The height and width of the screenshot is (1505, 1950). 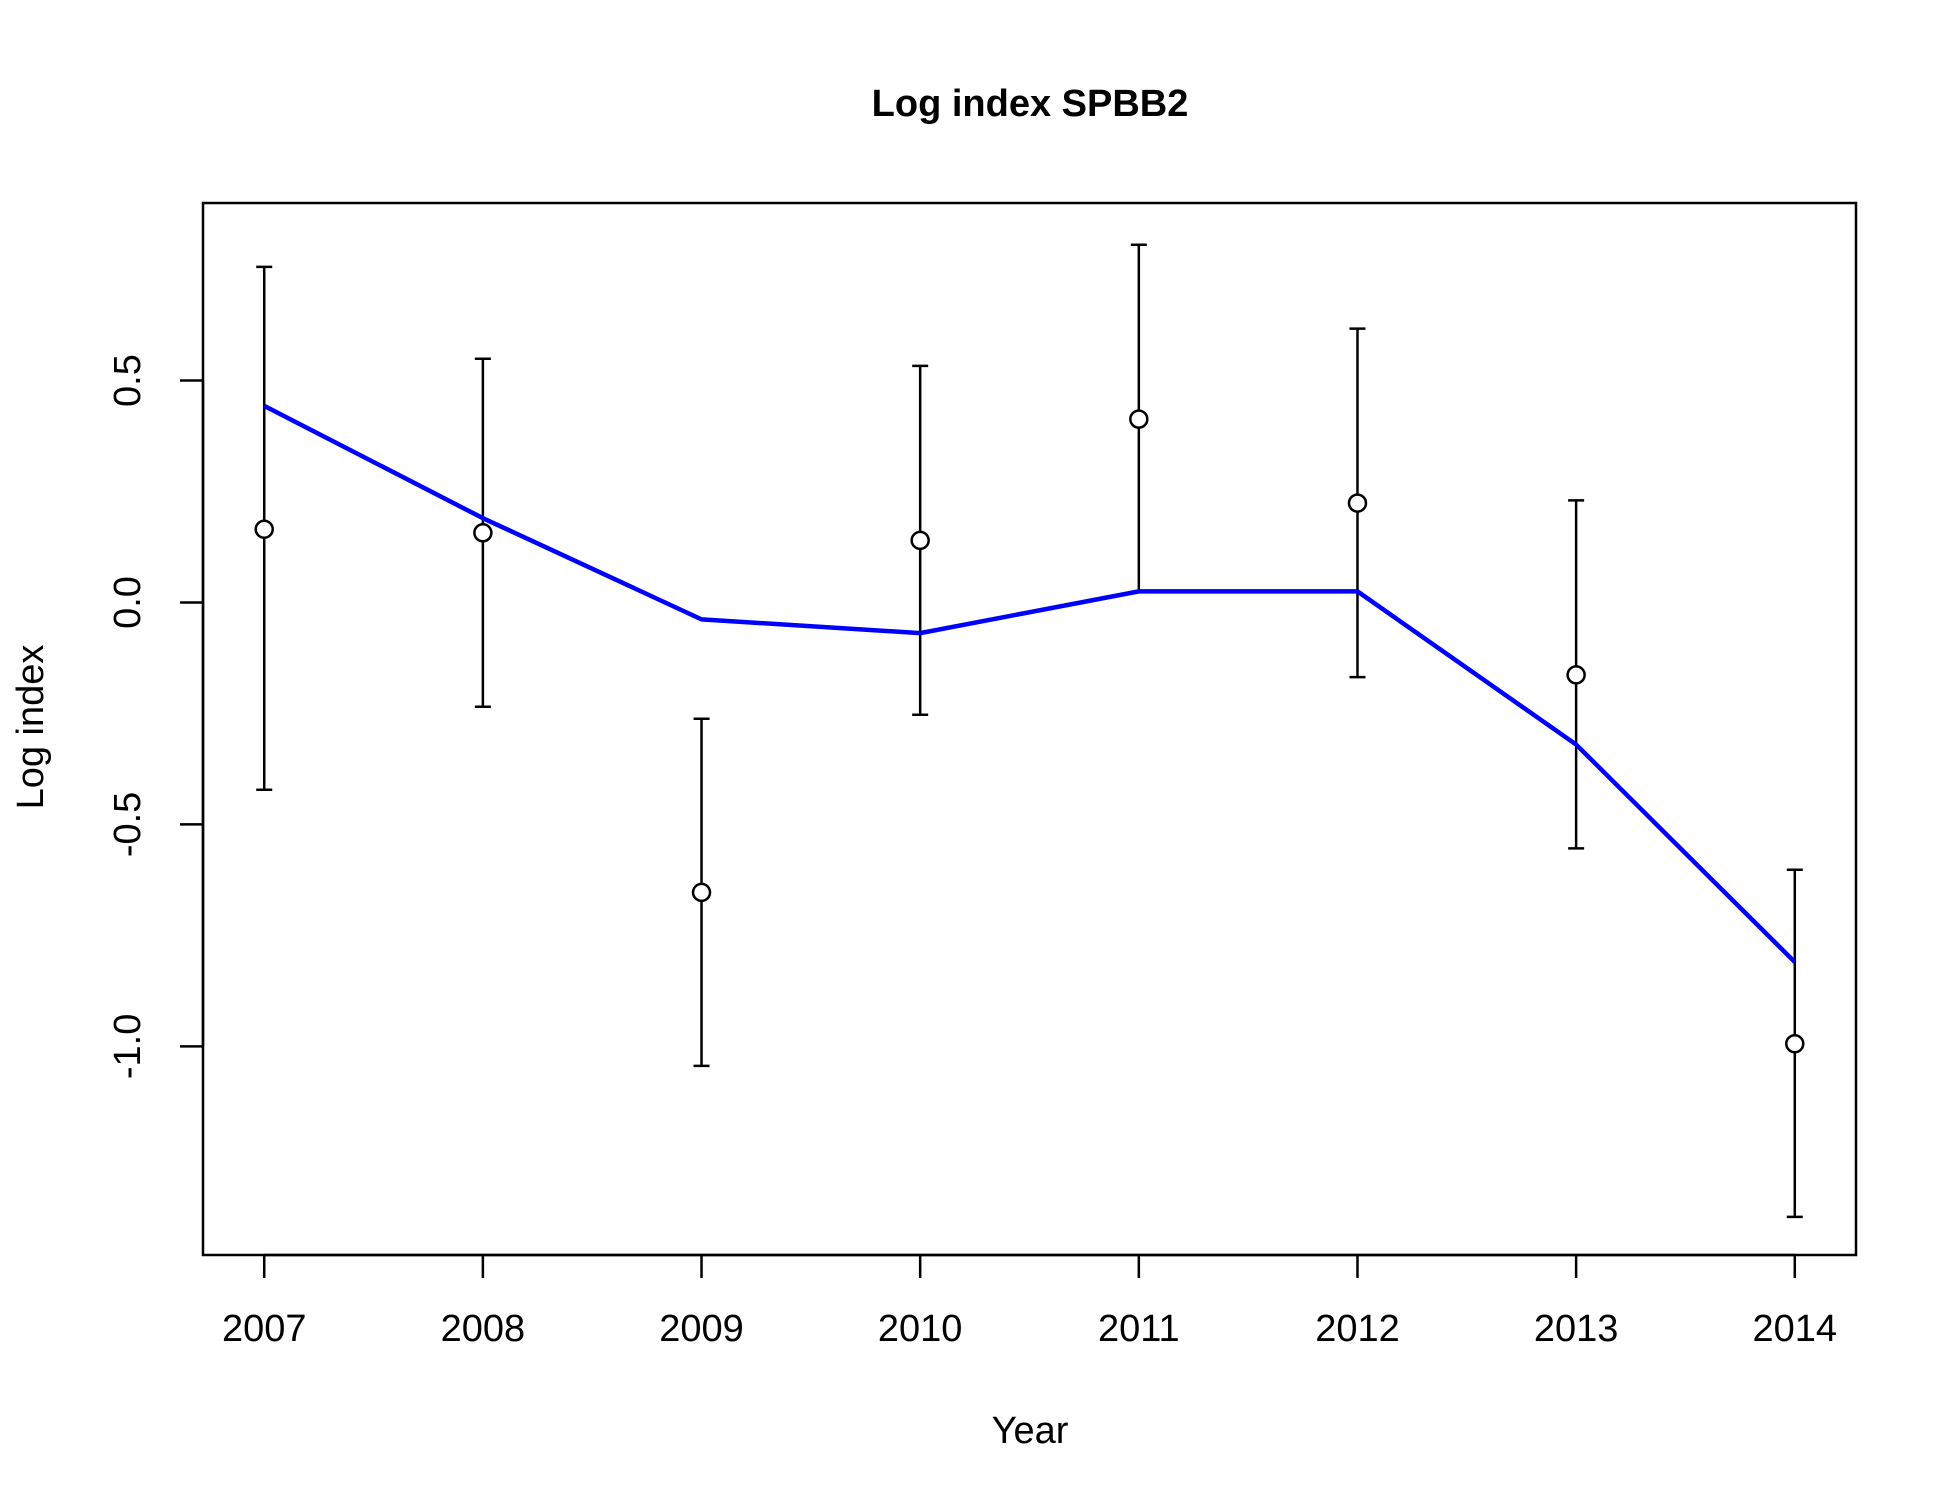 I want to click on x-tick-label: 2014, so click(x=1795, y=1329).